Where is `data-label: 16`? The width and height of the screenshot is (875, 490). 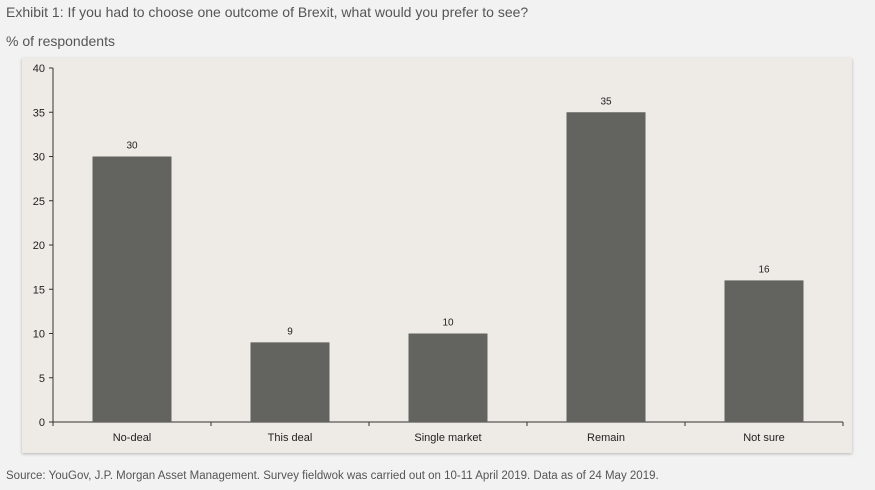 data-label: 16 is located at coordinates (764, 269).